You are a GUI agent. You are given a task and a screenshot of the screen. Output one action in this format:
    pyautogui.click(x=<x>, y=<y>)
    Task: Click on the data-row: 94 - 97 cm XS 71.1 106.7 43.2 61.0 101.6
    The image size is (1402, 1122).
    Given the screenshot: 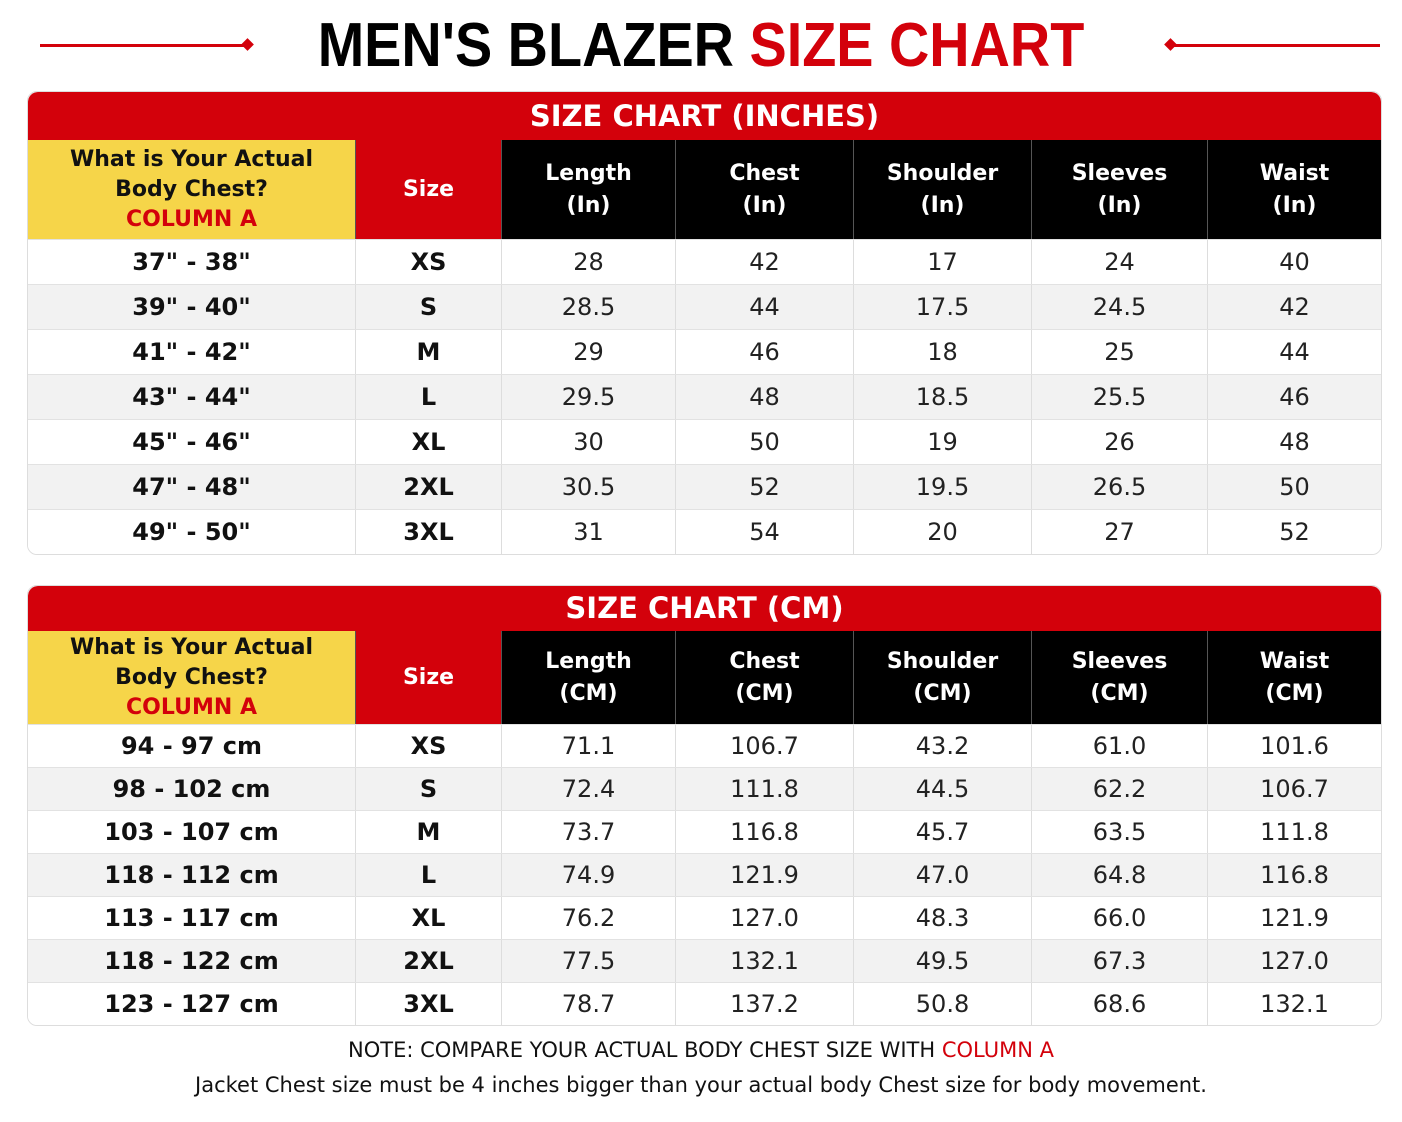 What is the action you would take?
    pyautogui.click(x=704, y=745)
    